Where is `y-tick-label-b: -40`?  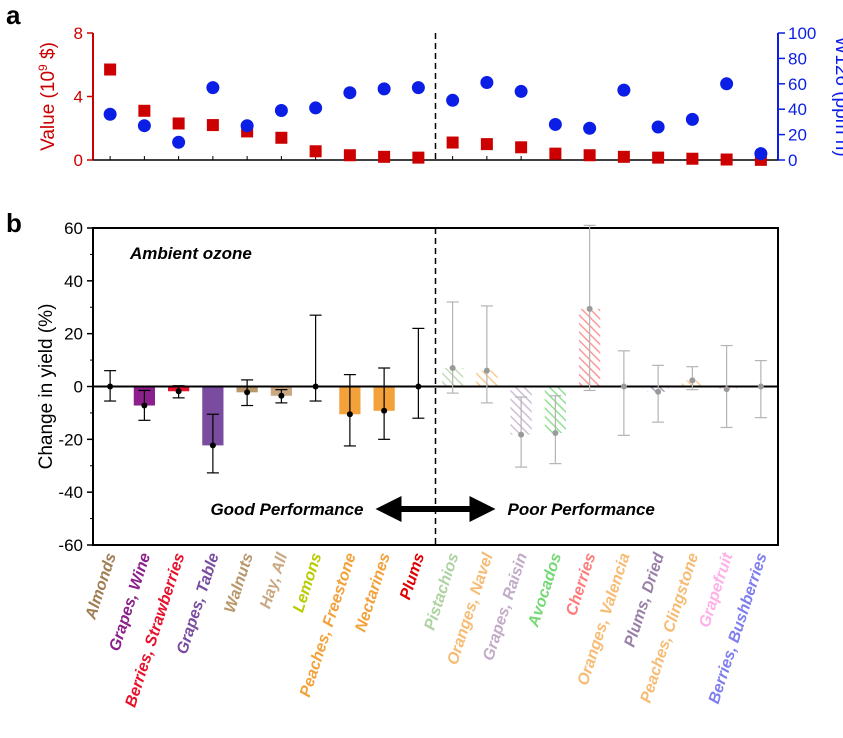 y-tick-label-b: -40 is located at coordinates (70, 492).